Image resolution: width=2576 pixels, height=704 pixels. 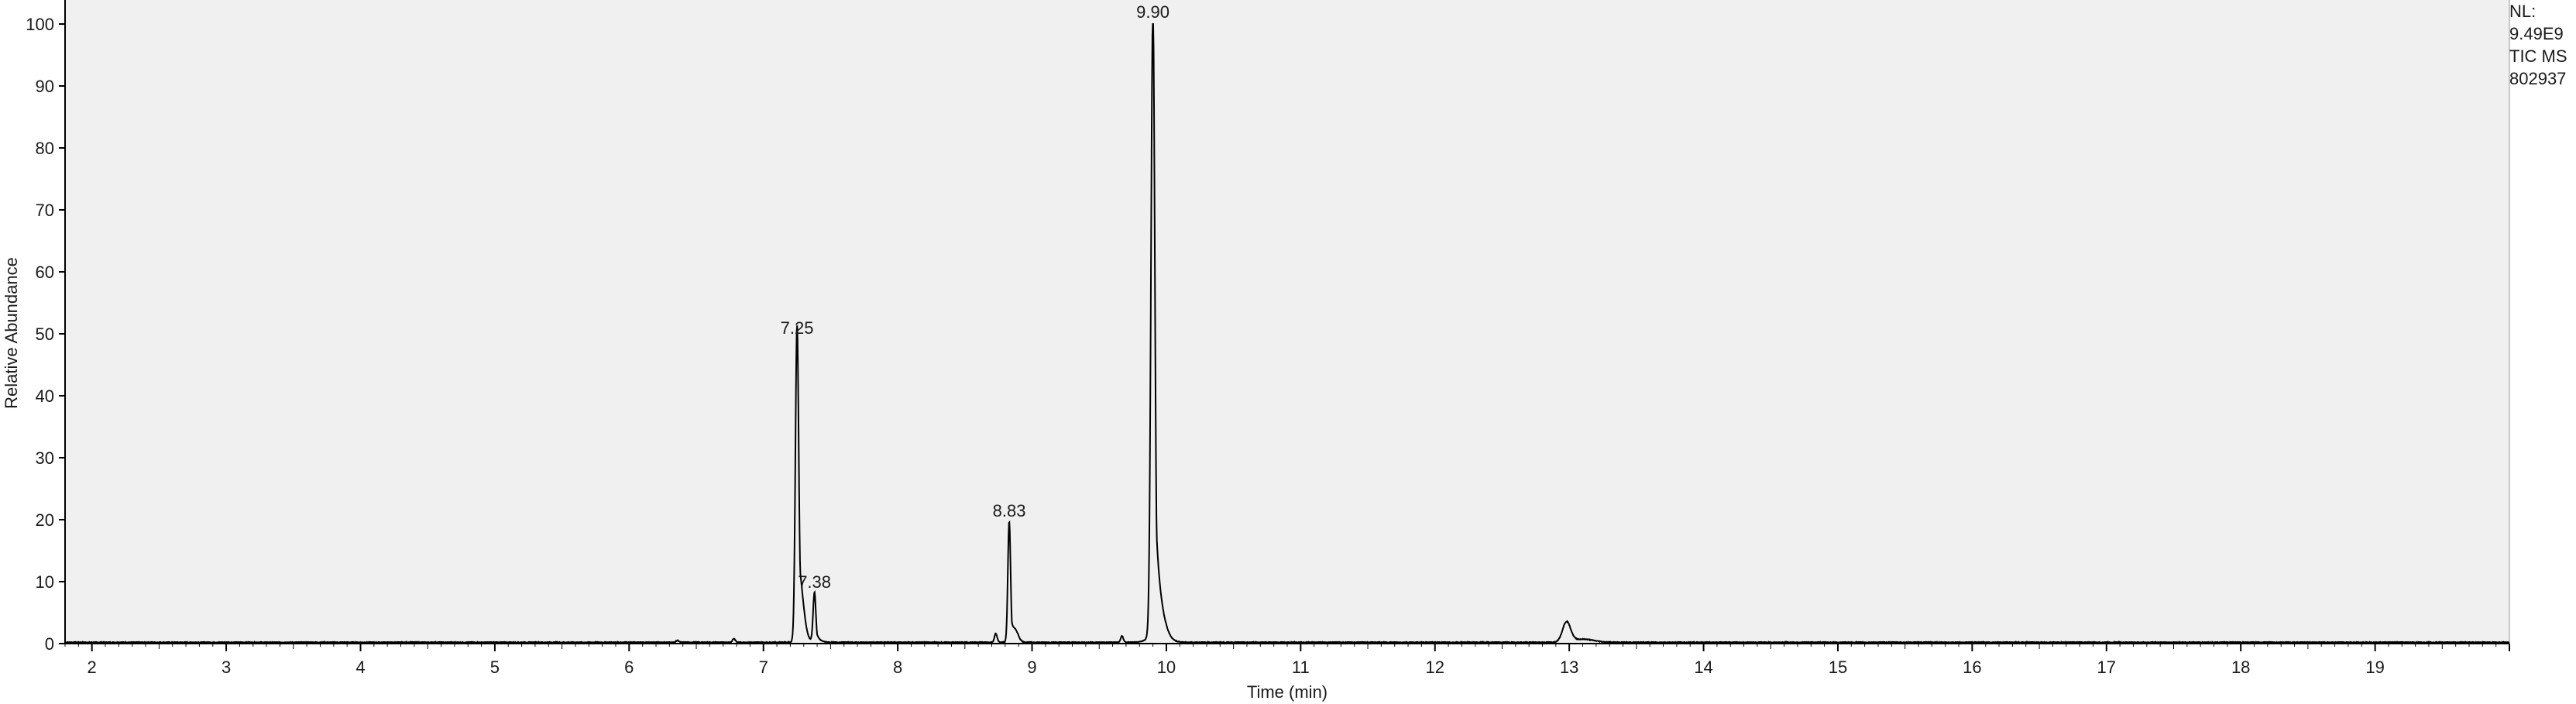 I want to click on x-tick-label: 17, so click(x=2106, y=667).